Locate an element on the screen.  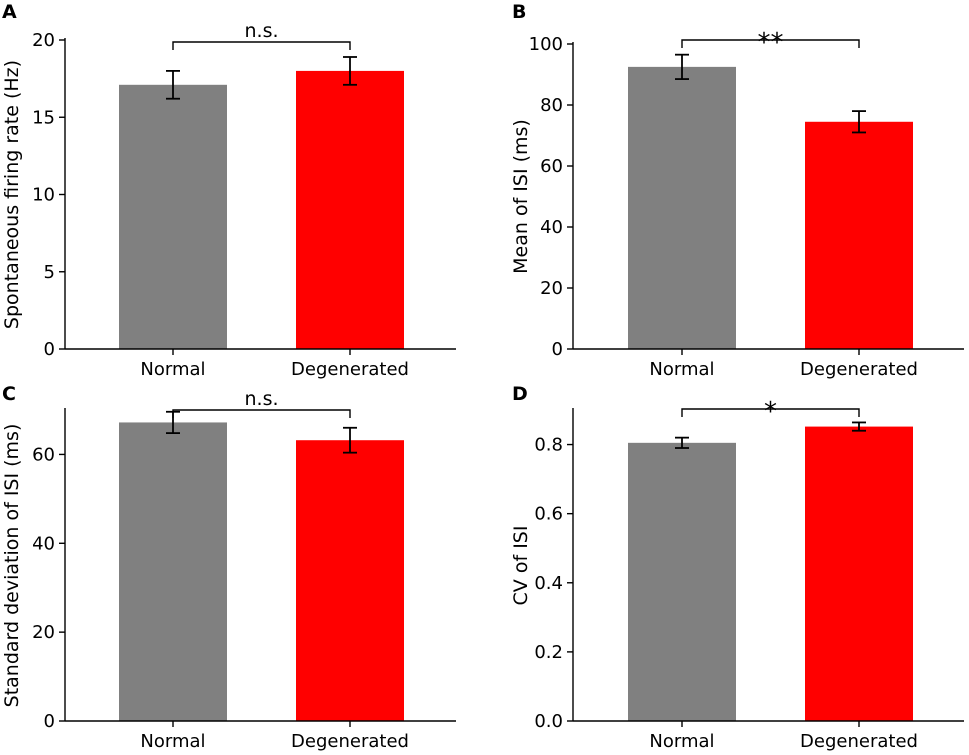
y-tick-label: 15 is located at coordinates (43, 117).